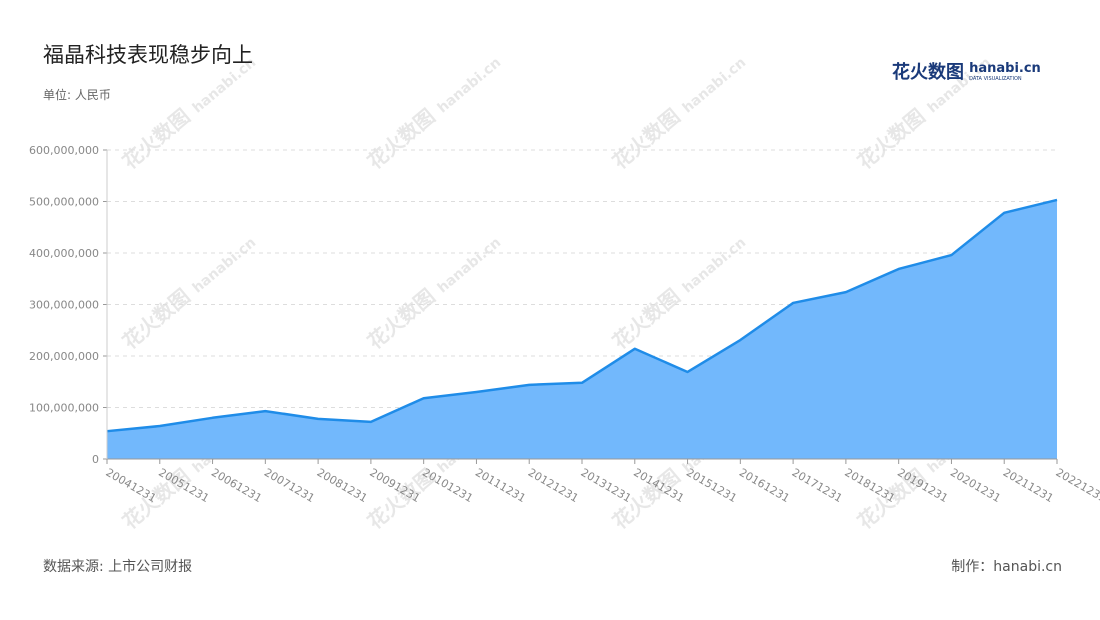  I want to click on y-tick-label: 0, so click(95, 459).